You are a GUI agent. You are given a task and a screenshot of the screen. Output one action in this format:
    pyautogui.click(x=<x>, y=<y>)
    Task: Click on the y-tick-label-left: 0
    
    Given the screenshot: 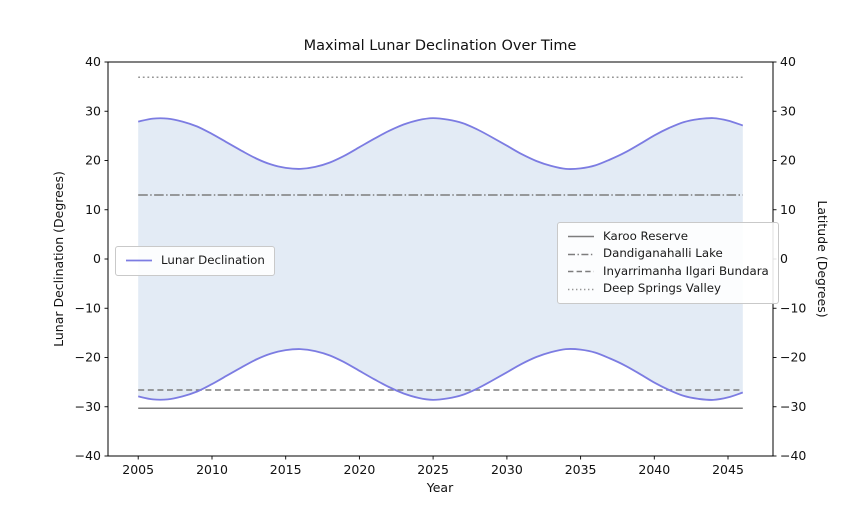 What is the action you would take?
    pyautogui.click(x=97, y=258)
    